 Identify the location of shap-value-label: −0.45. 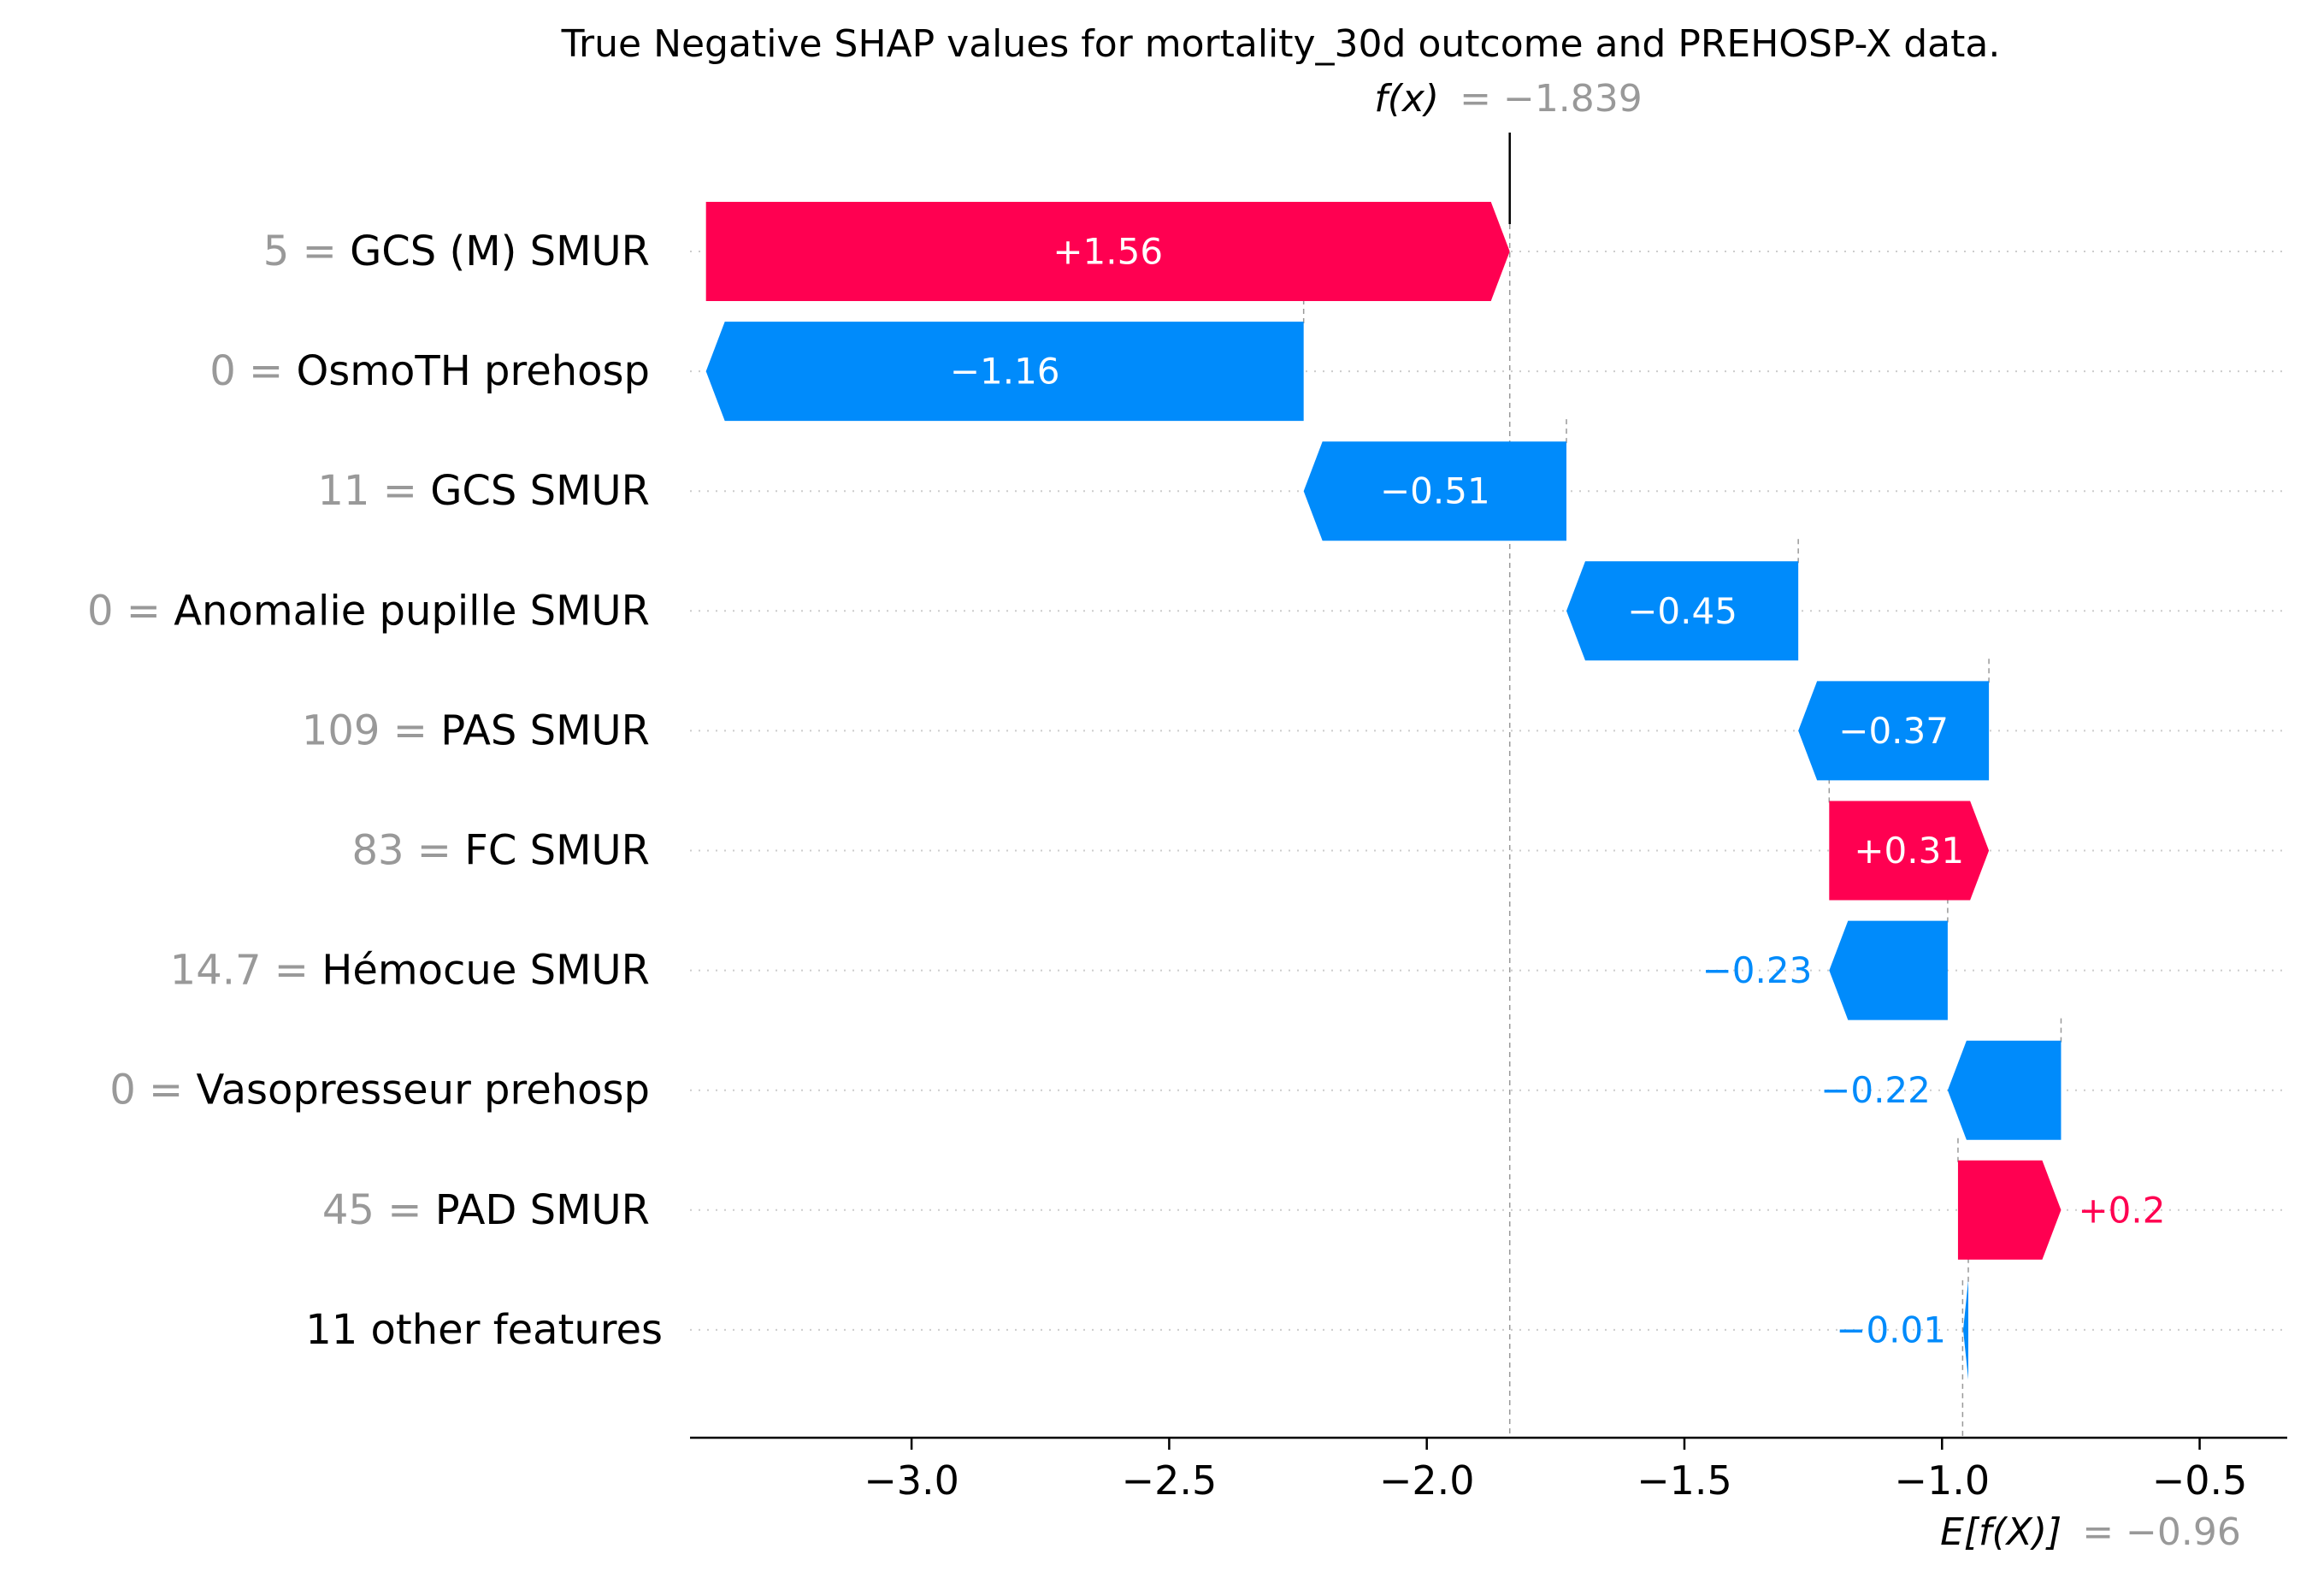
(1682, 611).